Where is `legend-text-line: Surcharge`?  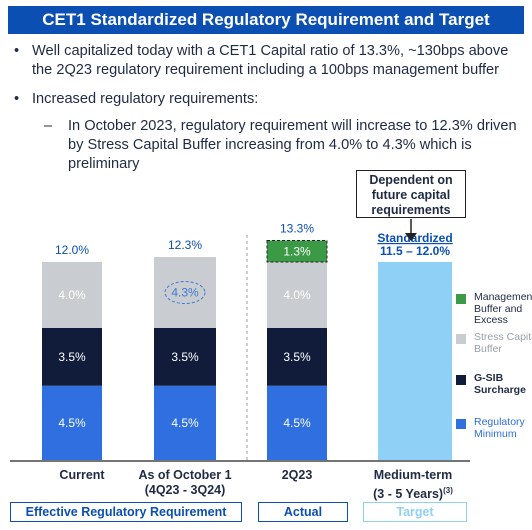 legend-text-line: Surcharge is located at coordinates (500, 389).